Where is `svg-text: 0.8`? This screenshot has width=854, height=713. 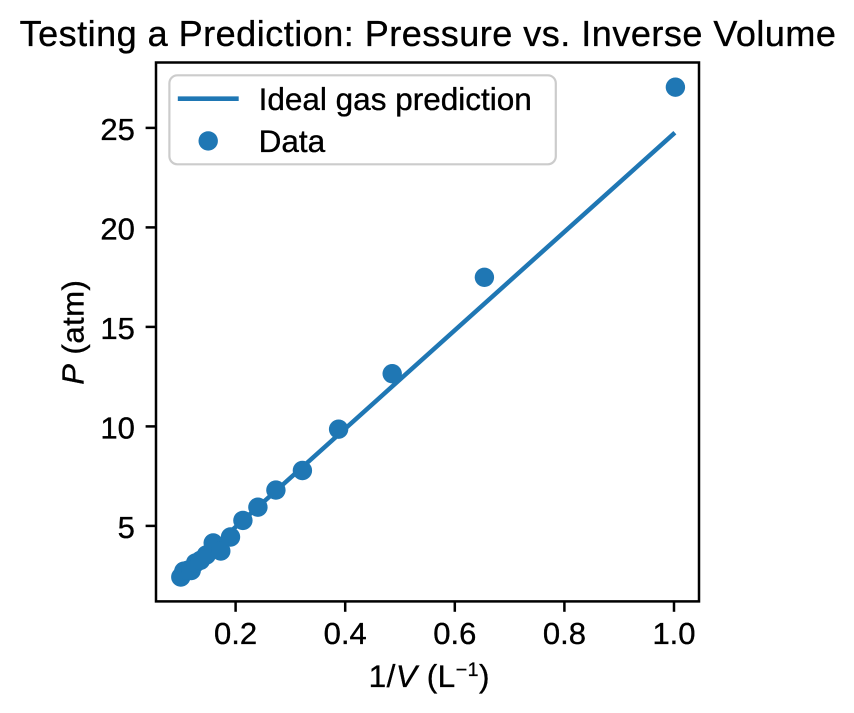 svg-text: 0.8 is located at coordinates (564, 633).